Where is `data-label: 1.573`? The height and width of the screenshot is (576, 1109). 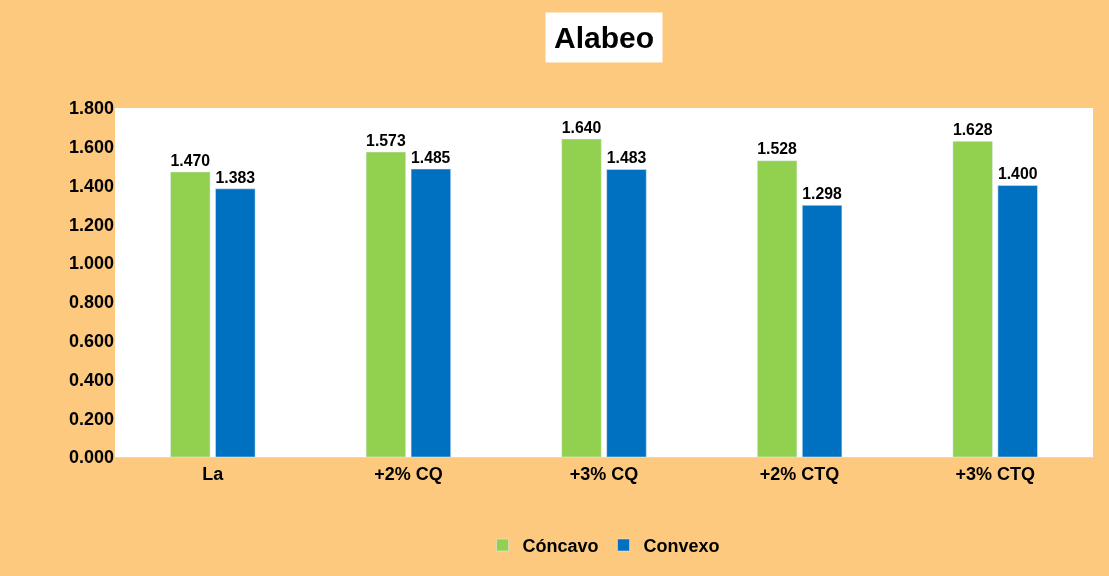
data-label: 1.573 is located at coordinates (386, 140).